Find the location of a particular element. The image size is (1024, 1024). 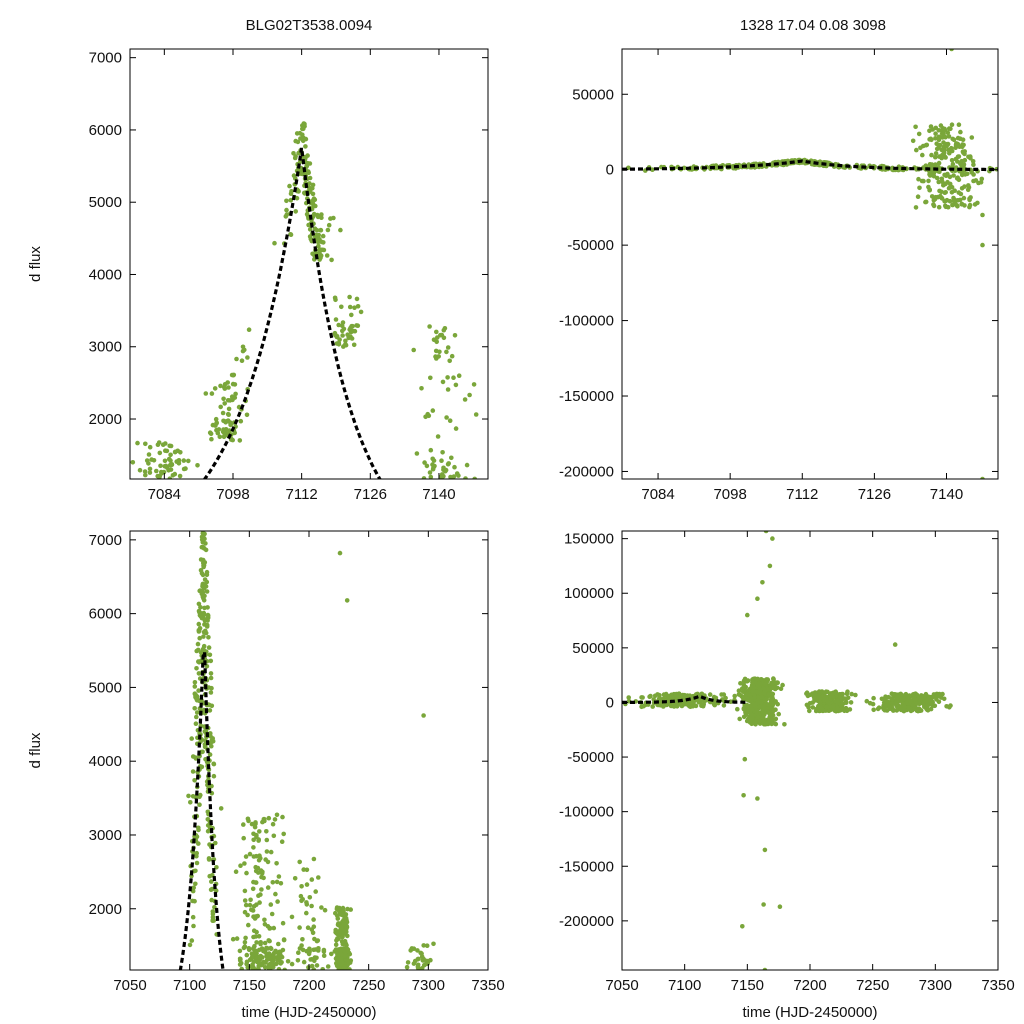

x-tick-label: 7350 is located at coordinates (487, 985).